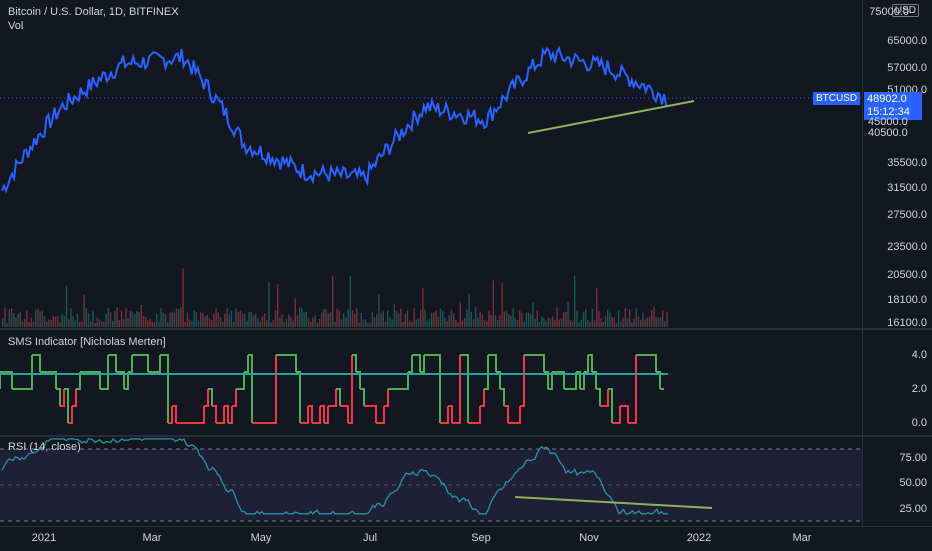  Describe the element at coordinates (907, 275) in the screenshot. I see `price-tick: 20500.0` at that location.